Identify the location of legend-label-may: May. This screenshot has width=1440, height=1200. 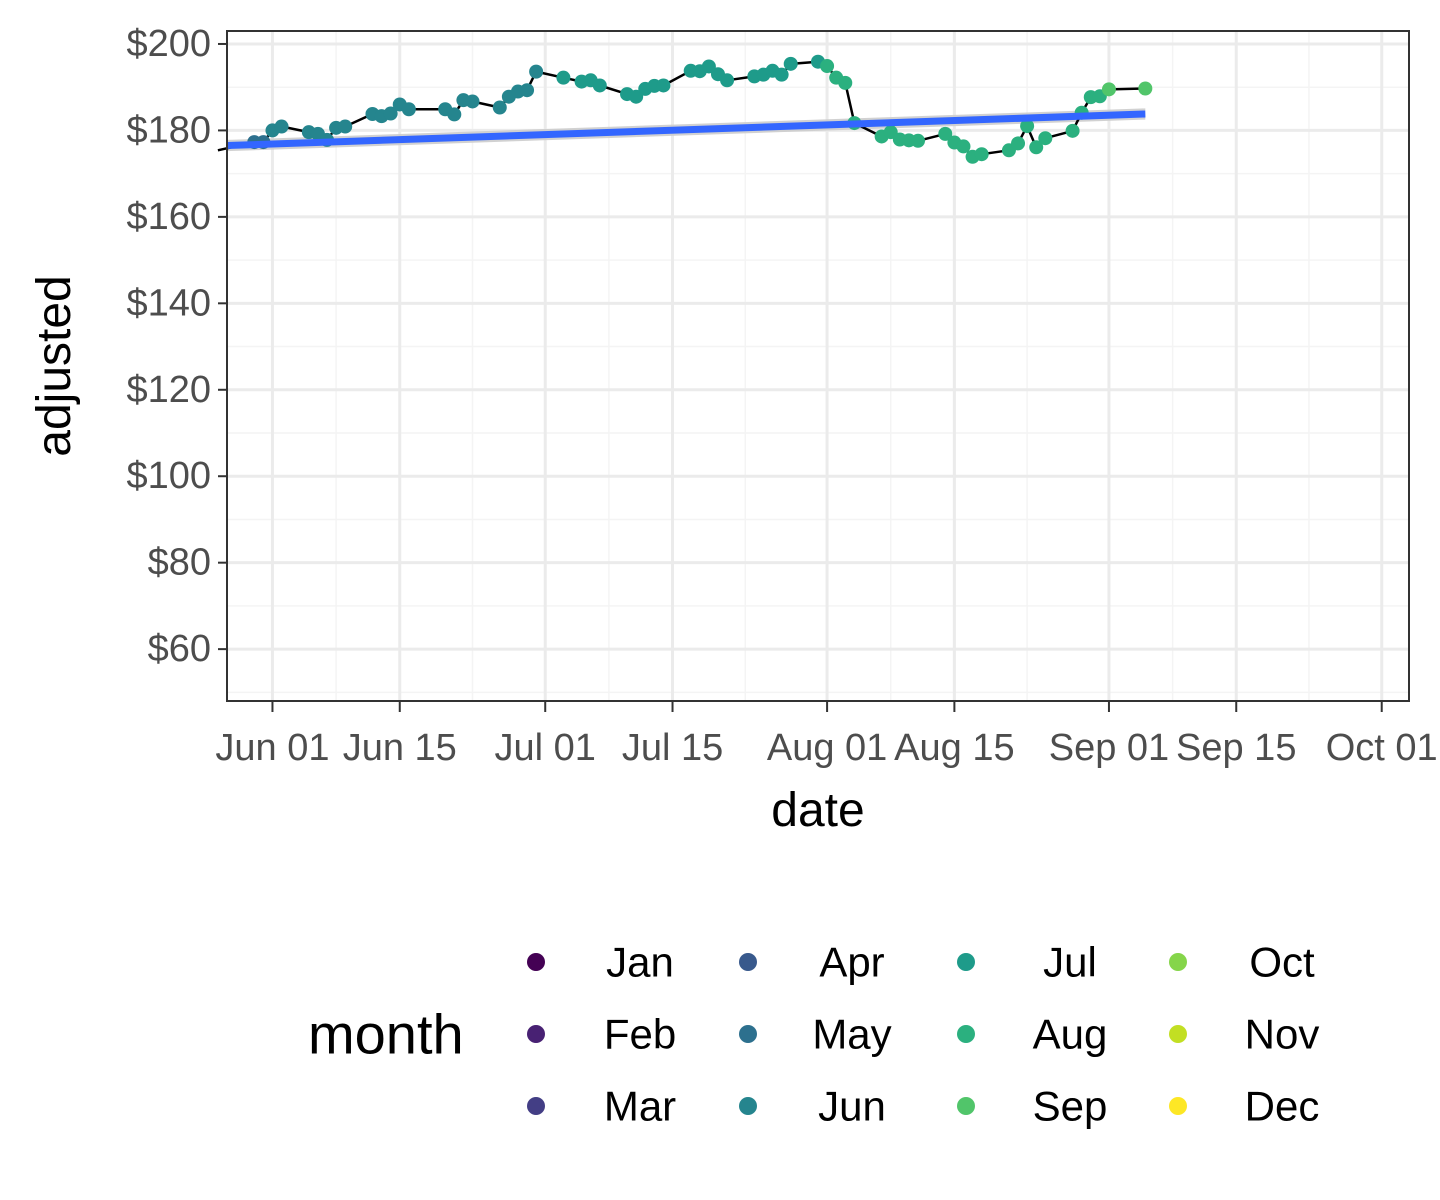
(851, 1034).